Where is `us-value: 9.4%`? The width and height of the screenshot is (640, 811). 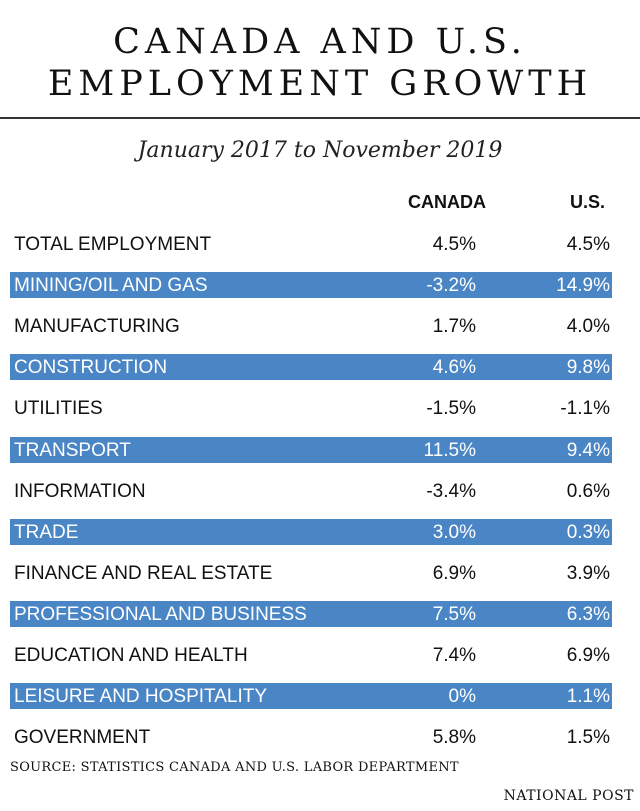
us-value: 9.4% is located at coordinates (588, 450).